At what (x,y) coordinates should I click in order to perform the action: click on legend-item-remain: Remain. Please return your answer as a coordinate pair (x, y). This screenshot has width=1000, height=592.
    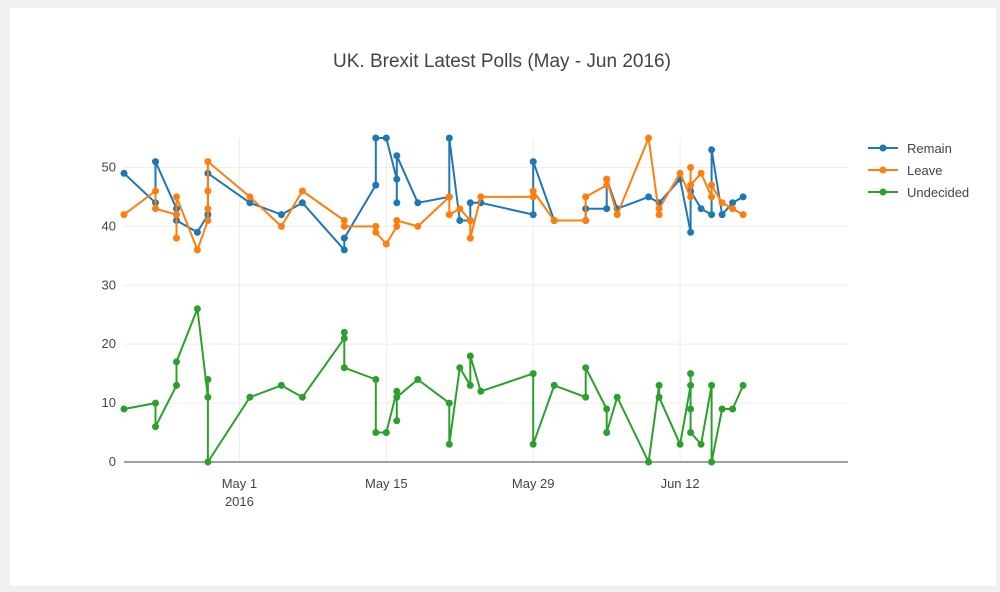
    Looking at the image, I should click on (910, 148).